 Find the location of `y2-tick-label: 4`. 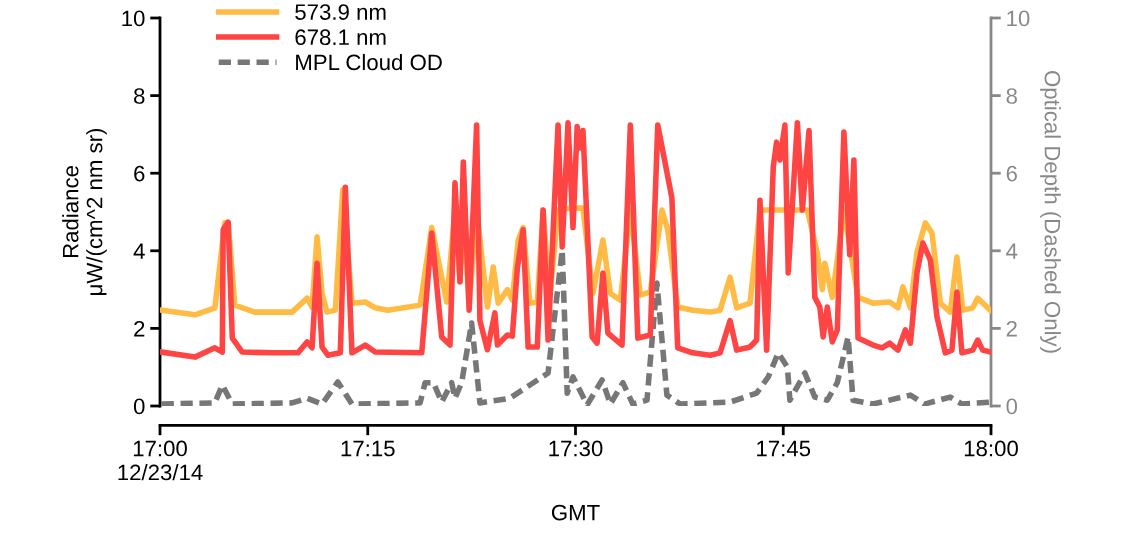

y2-tick-label: 4 is located at coordinates (1012, 251).